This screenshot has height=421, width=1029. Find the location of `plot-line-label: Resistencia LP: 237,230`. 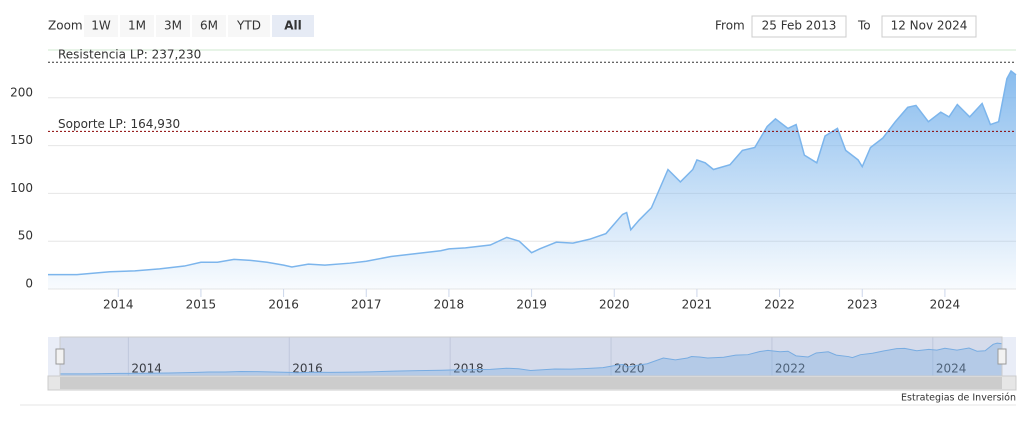

plot-line-label: Resistencia LP: 237,230 is located at coordinates (129, 55).